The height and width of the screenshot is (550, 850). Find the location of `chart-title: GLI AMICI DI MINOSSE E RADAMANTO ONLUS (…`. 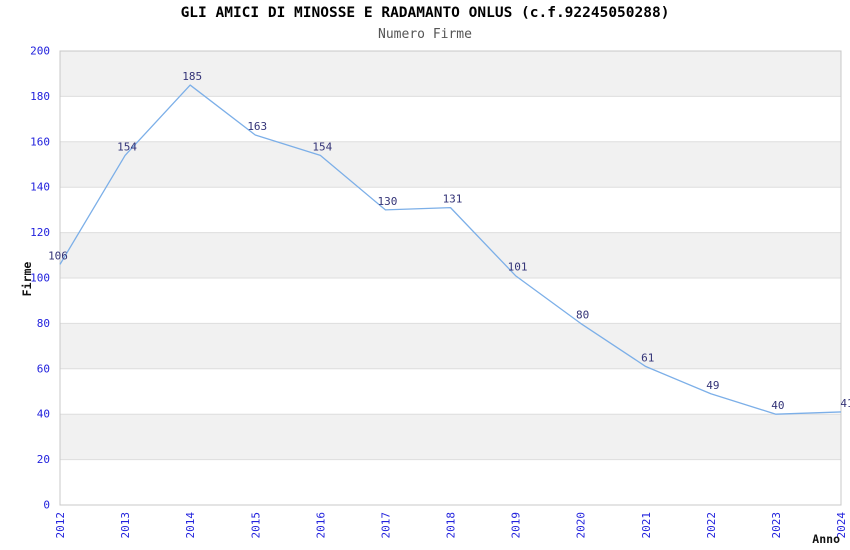

chart-title: GLI AMICI DI MINOSSE E RADAMANTO ONLUS (… is located at coordinates (425, 13).